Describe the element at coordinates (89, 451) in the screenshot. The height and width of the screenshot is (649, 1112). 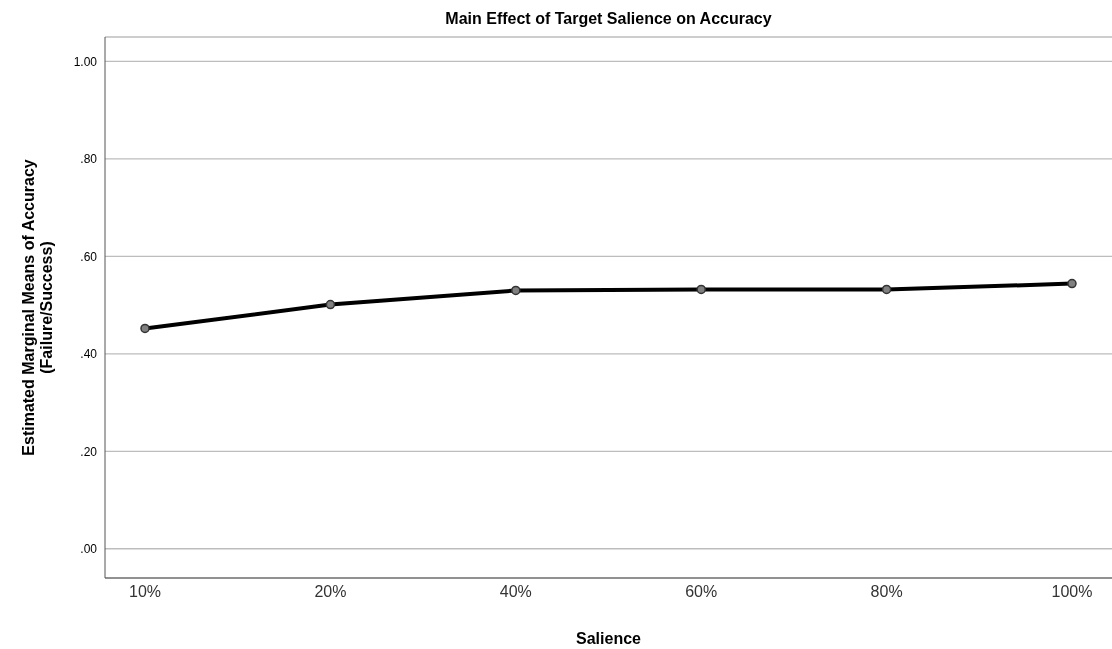
I see `y-tick-label: .20` at that location.